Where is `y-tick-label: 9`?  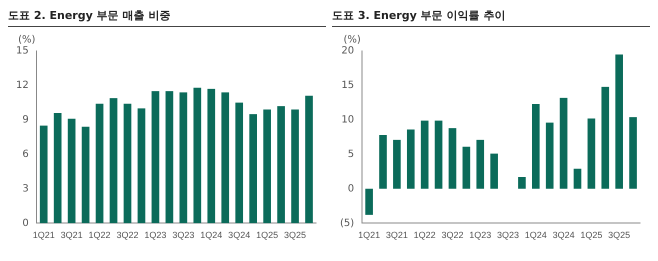 y-tick-label: 9 is located at coordinates (25, 120).